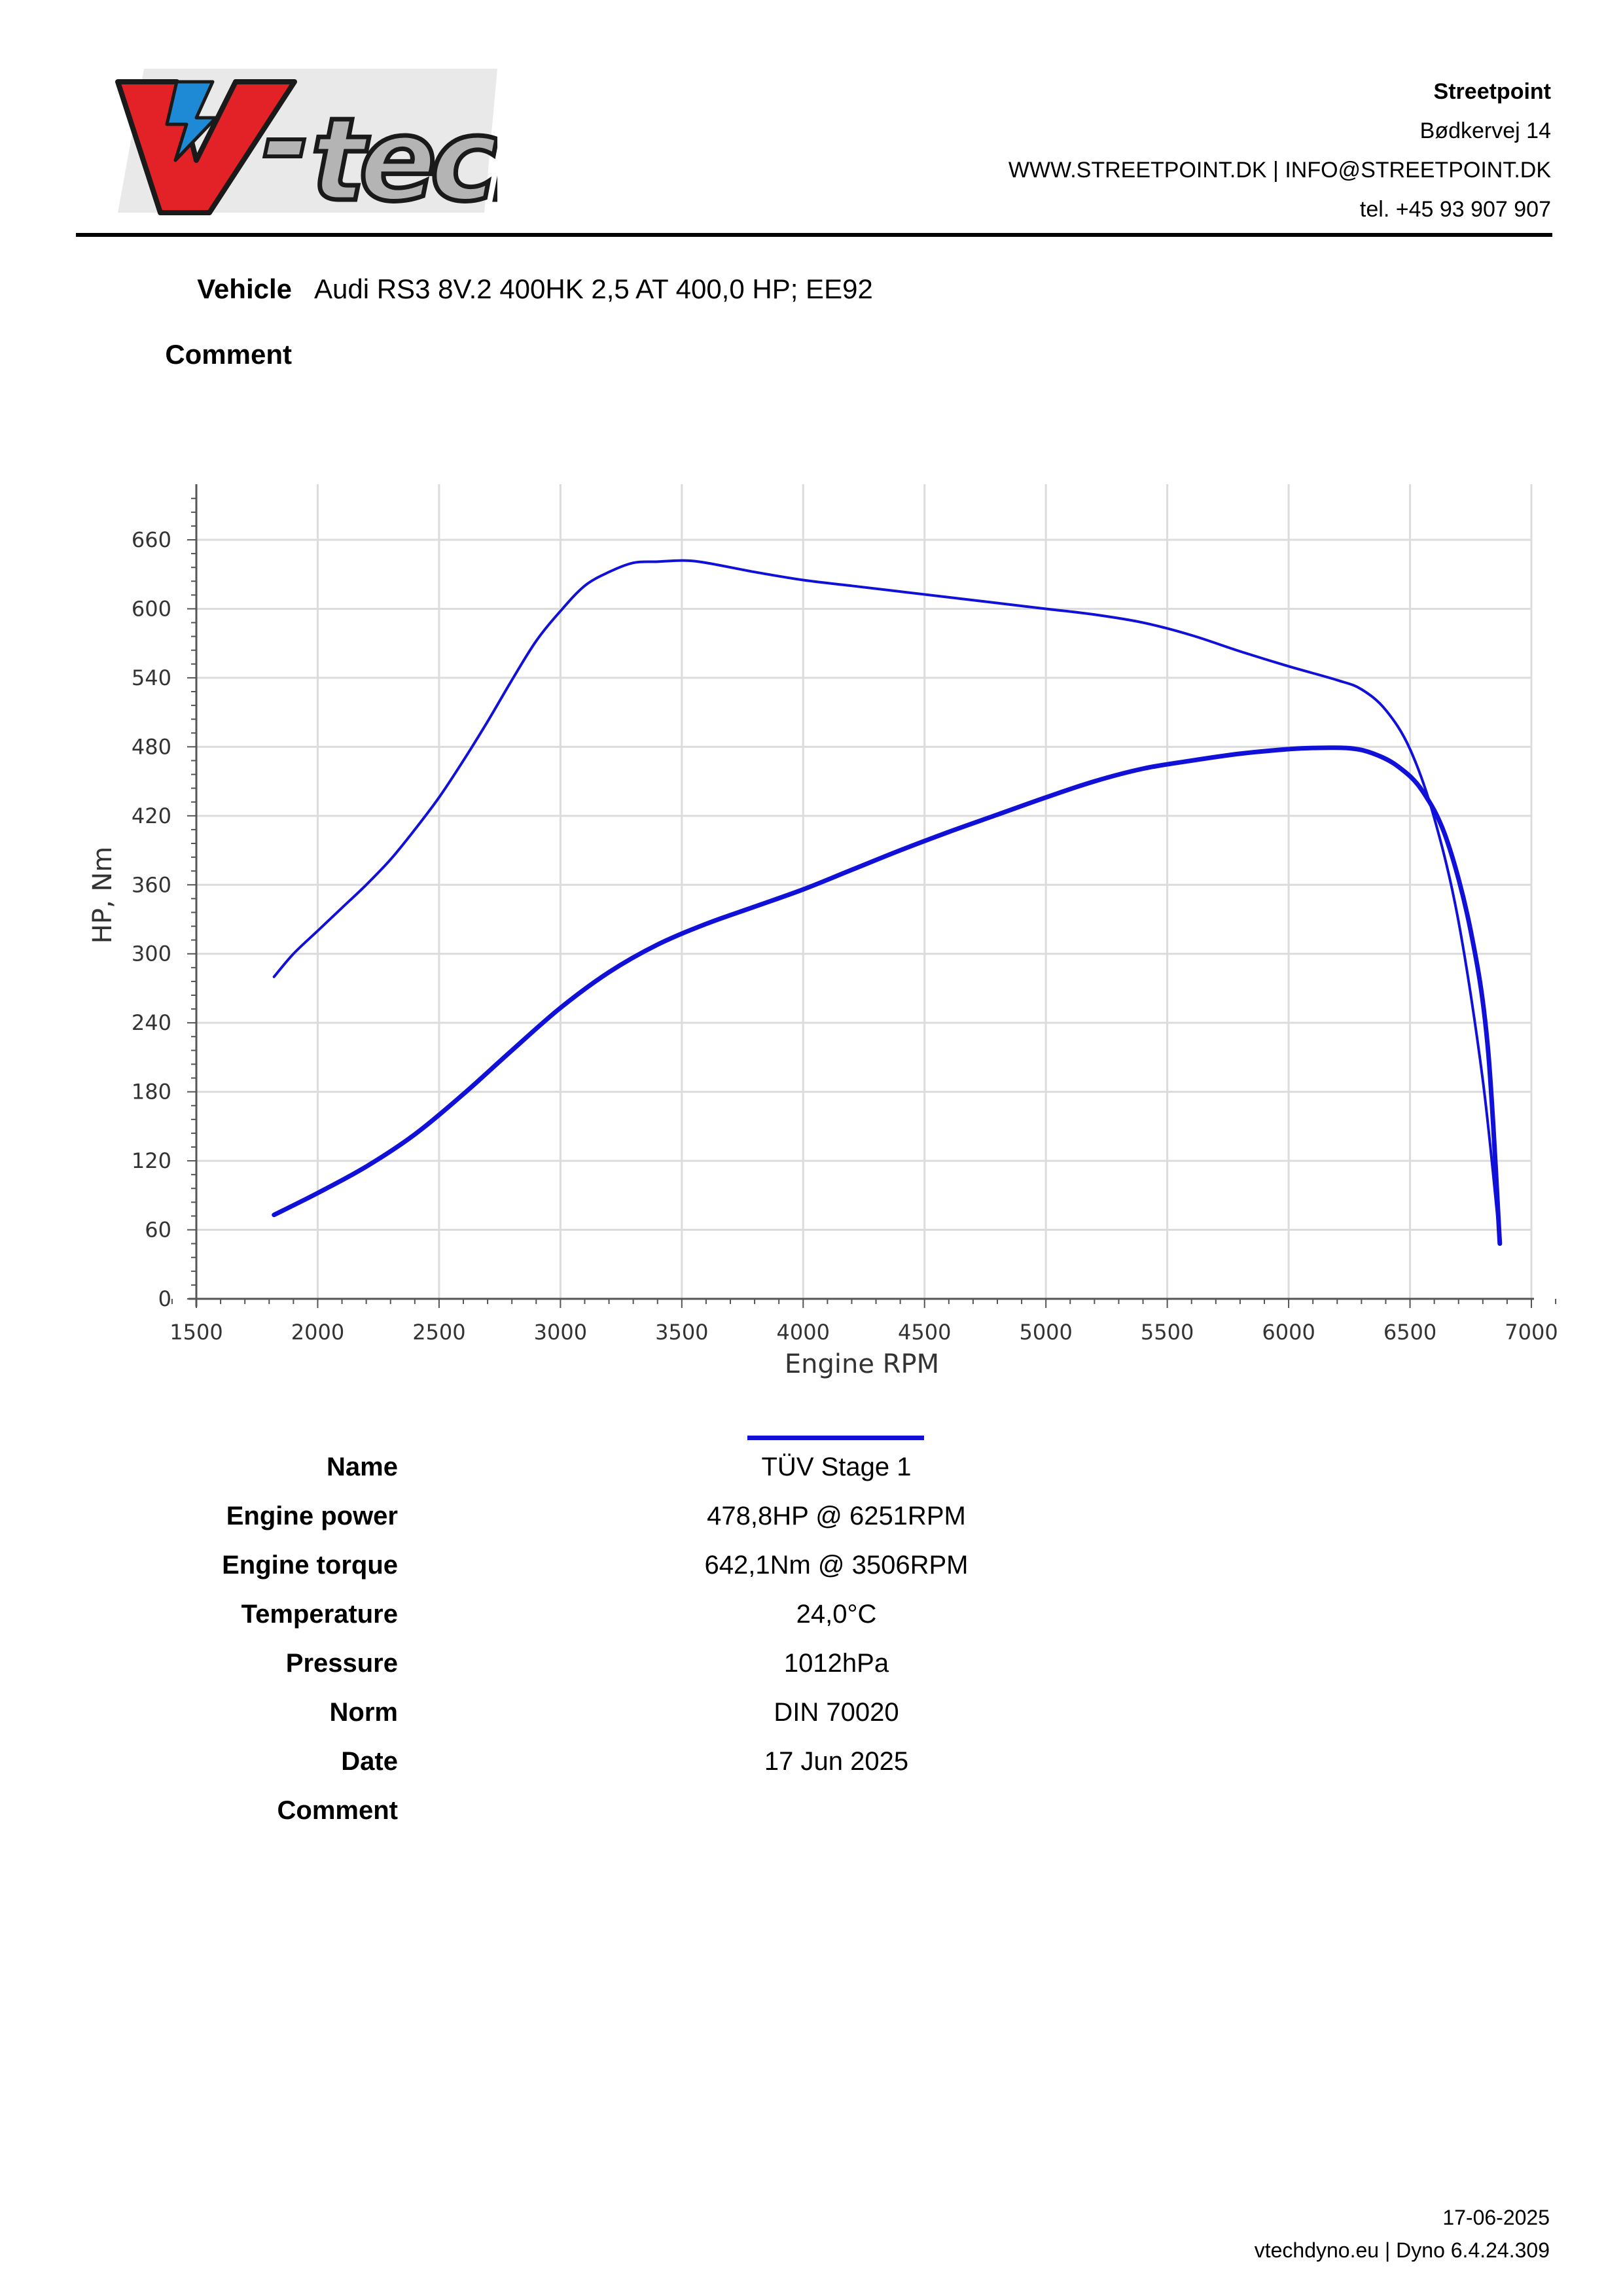 Image resolution: width=1623 pixels, height=2296 pixels. I want to click on result-value: TÜV Stage 1, so click(837, 1467).